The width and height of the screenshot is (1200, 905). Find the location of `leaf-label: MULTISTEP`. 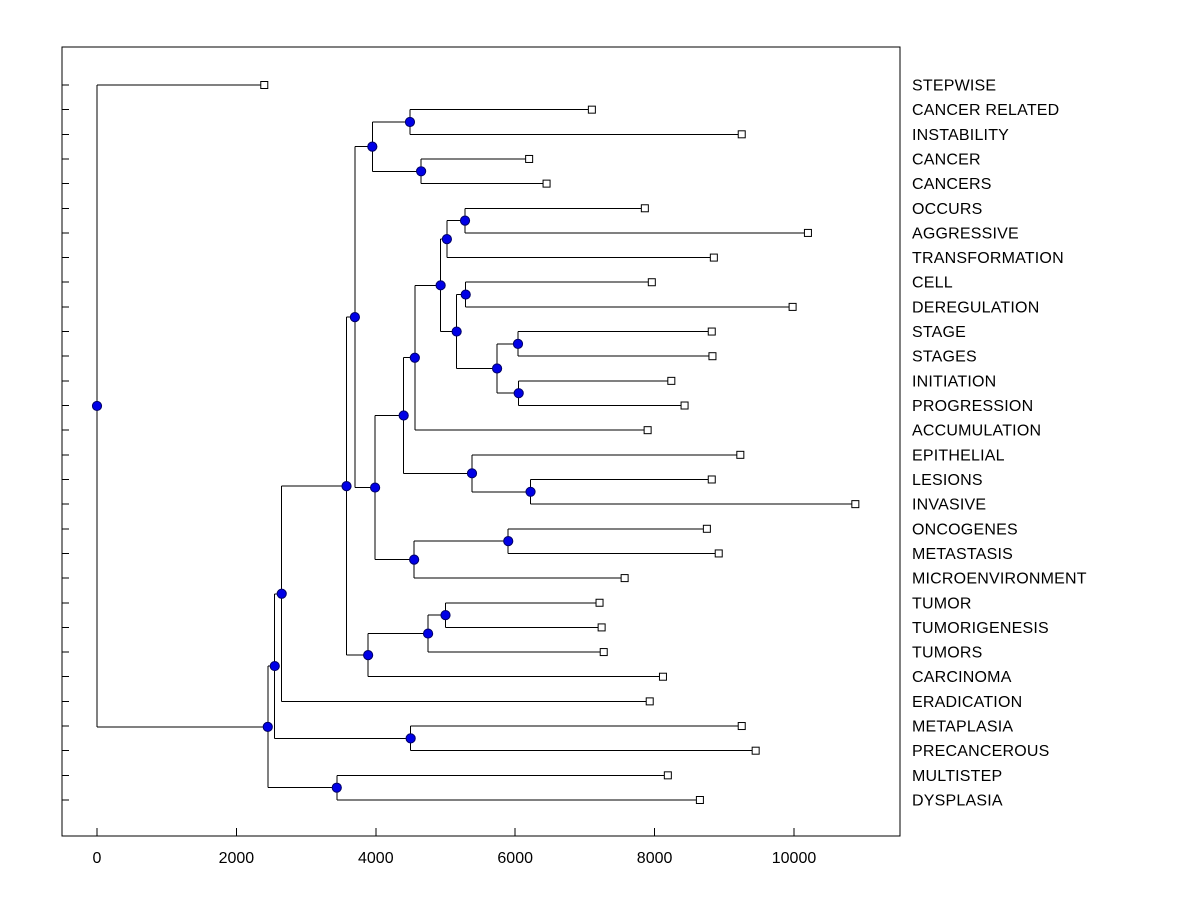

leaf-label: MULTISTEP is located at coordinates (957, 776).